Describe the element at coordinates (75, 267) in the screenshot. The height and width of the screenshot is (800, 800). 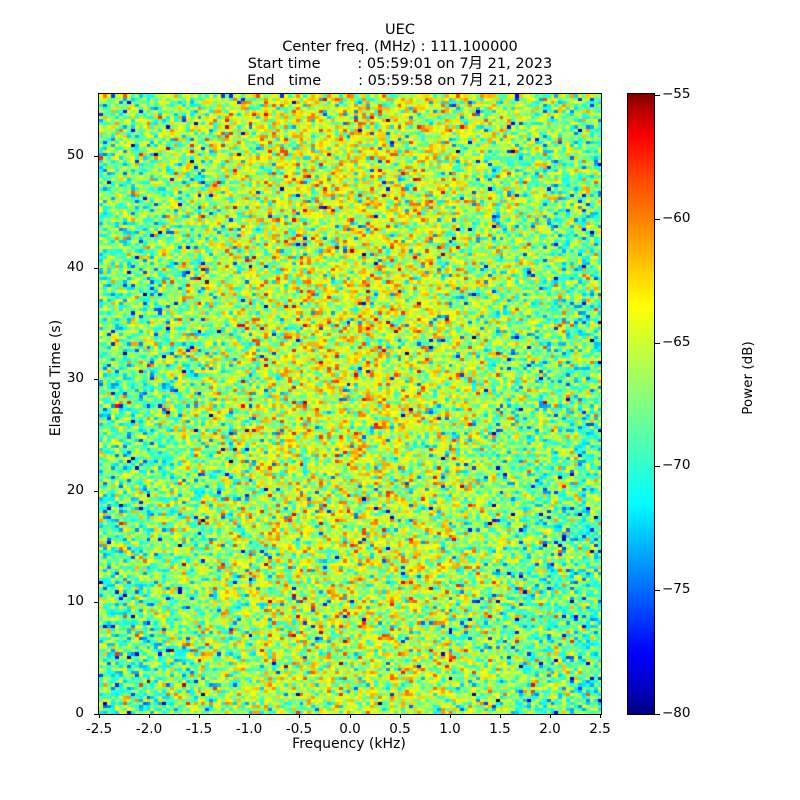
I see `y-axis-tick-label: 40` at that location.